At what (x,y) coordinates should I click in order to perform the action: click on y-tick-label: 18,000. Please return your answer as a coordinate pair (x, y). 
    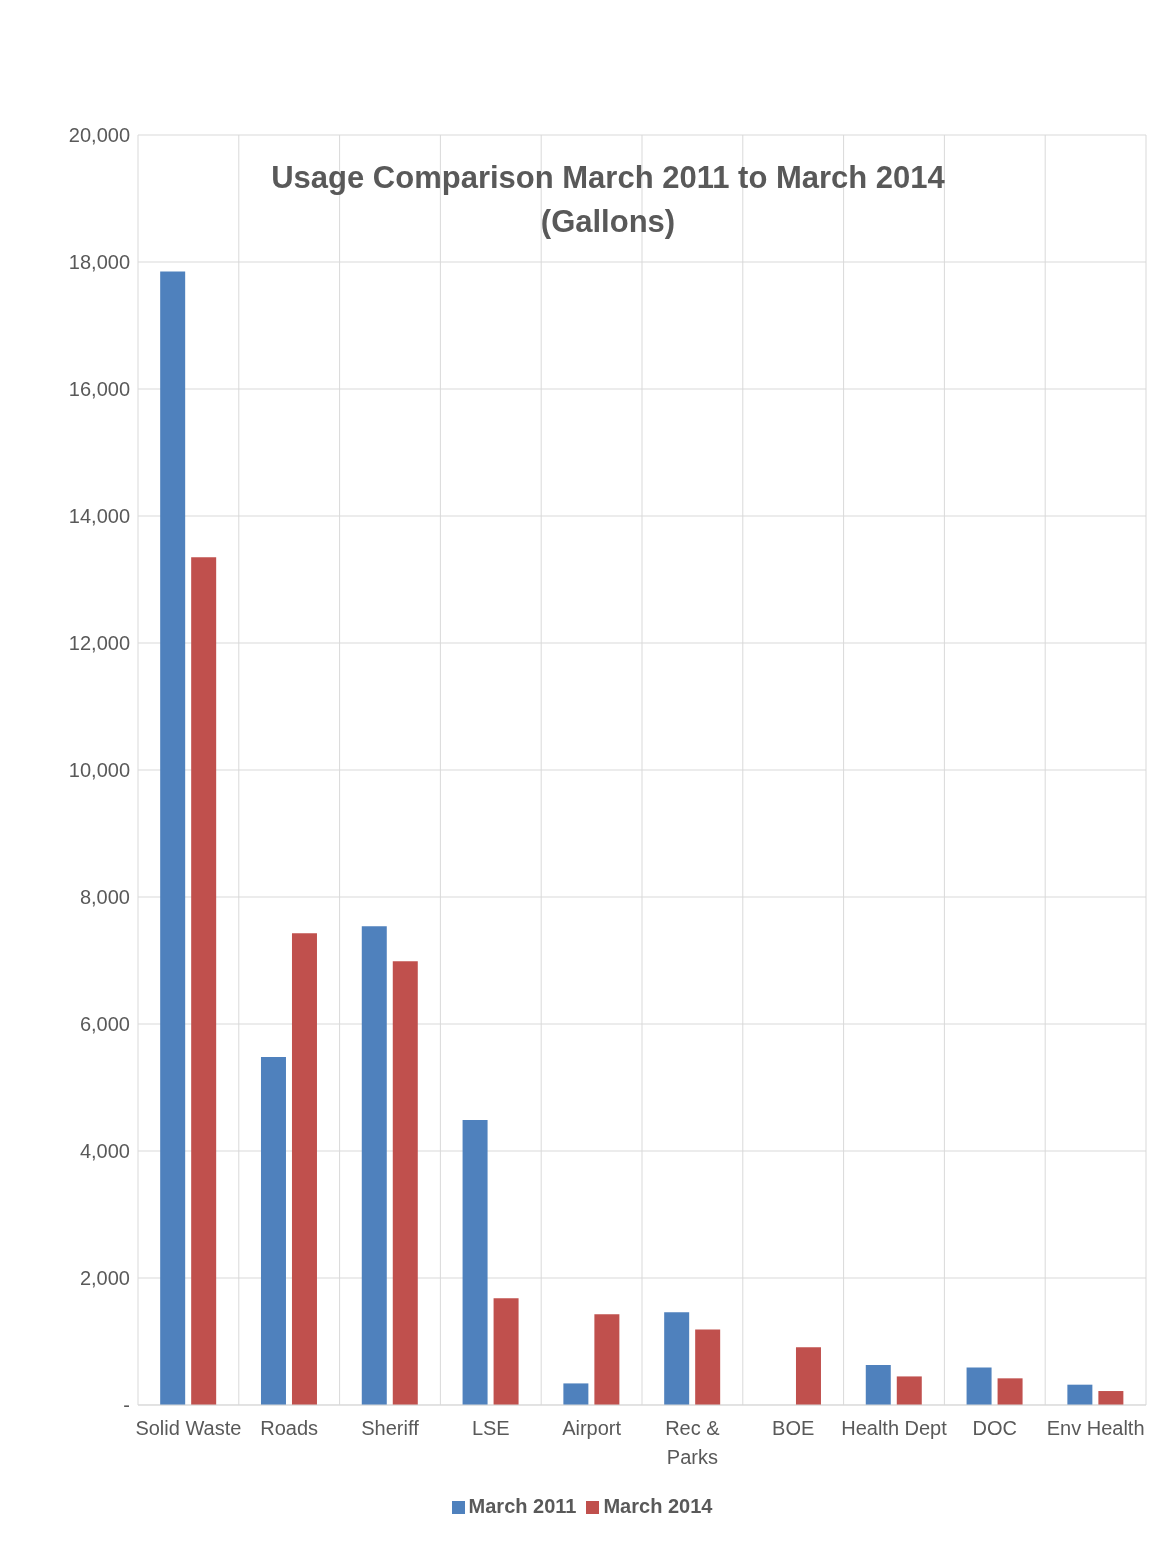
    Looking at the image, I should click on (99, 262).